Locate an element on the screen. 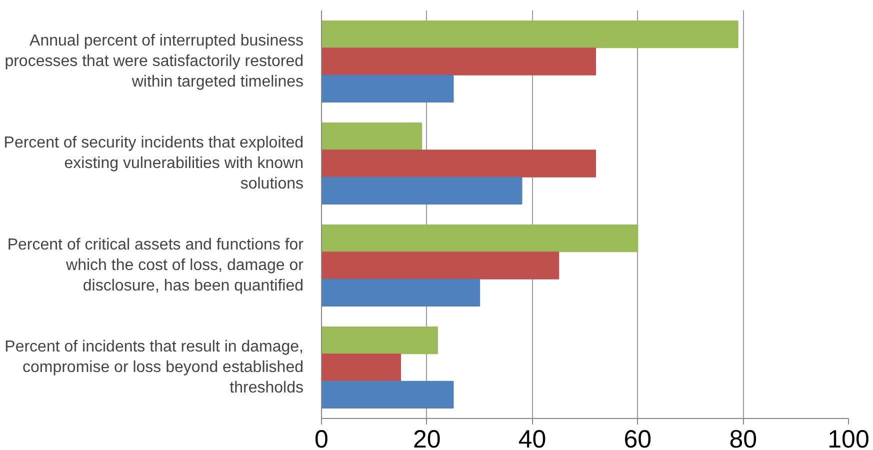 Image resolution: width=873 pixels, height=450 pixels. y-tick-label: Percent of incidents that result in damage, compromise or loss beyond established thresholds is located at coordinates (154, 367).